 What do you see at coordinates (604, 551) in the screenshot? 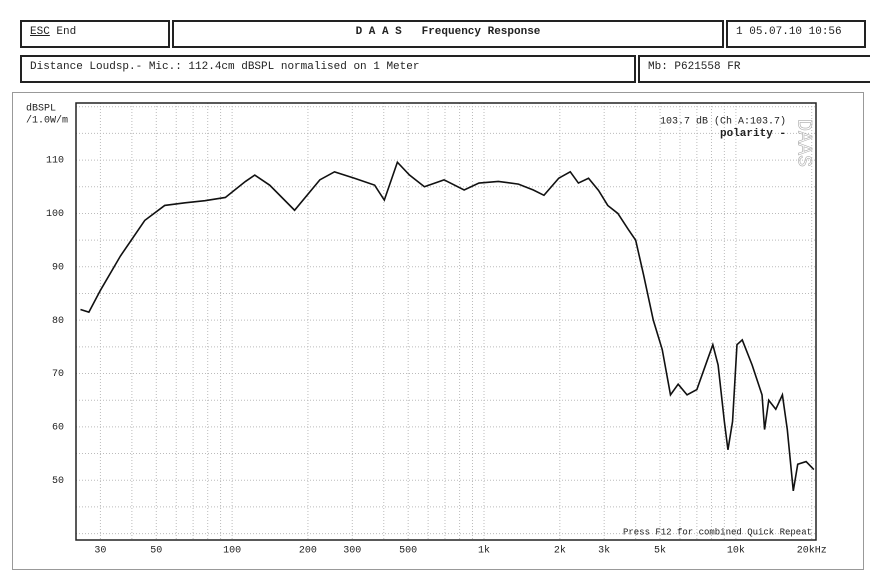
I see `x-tick-label: 3k` at bounding box center [604, 551].